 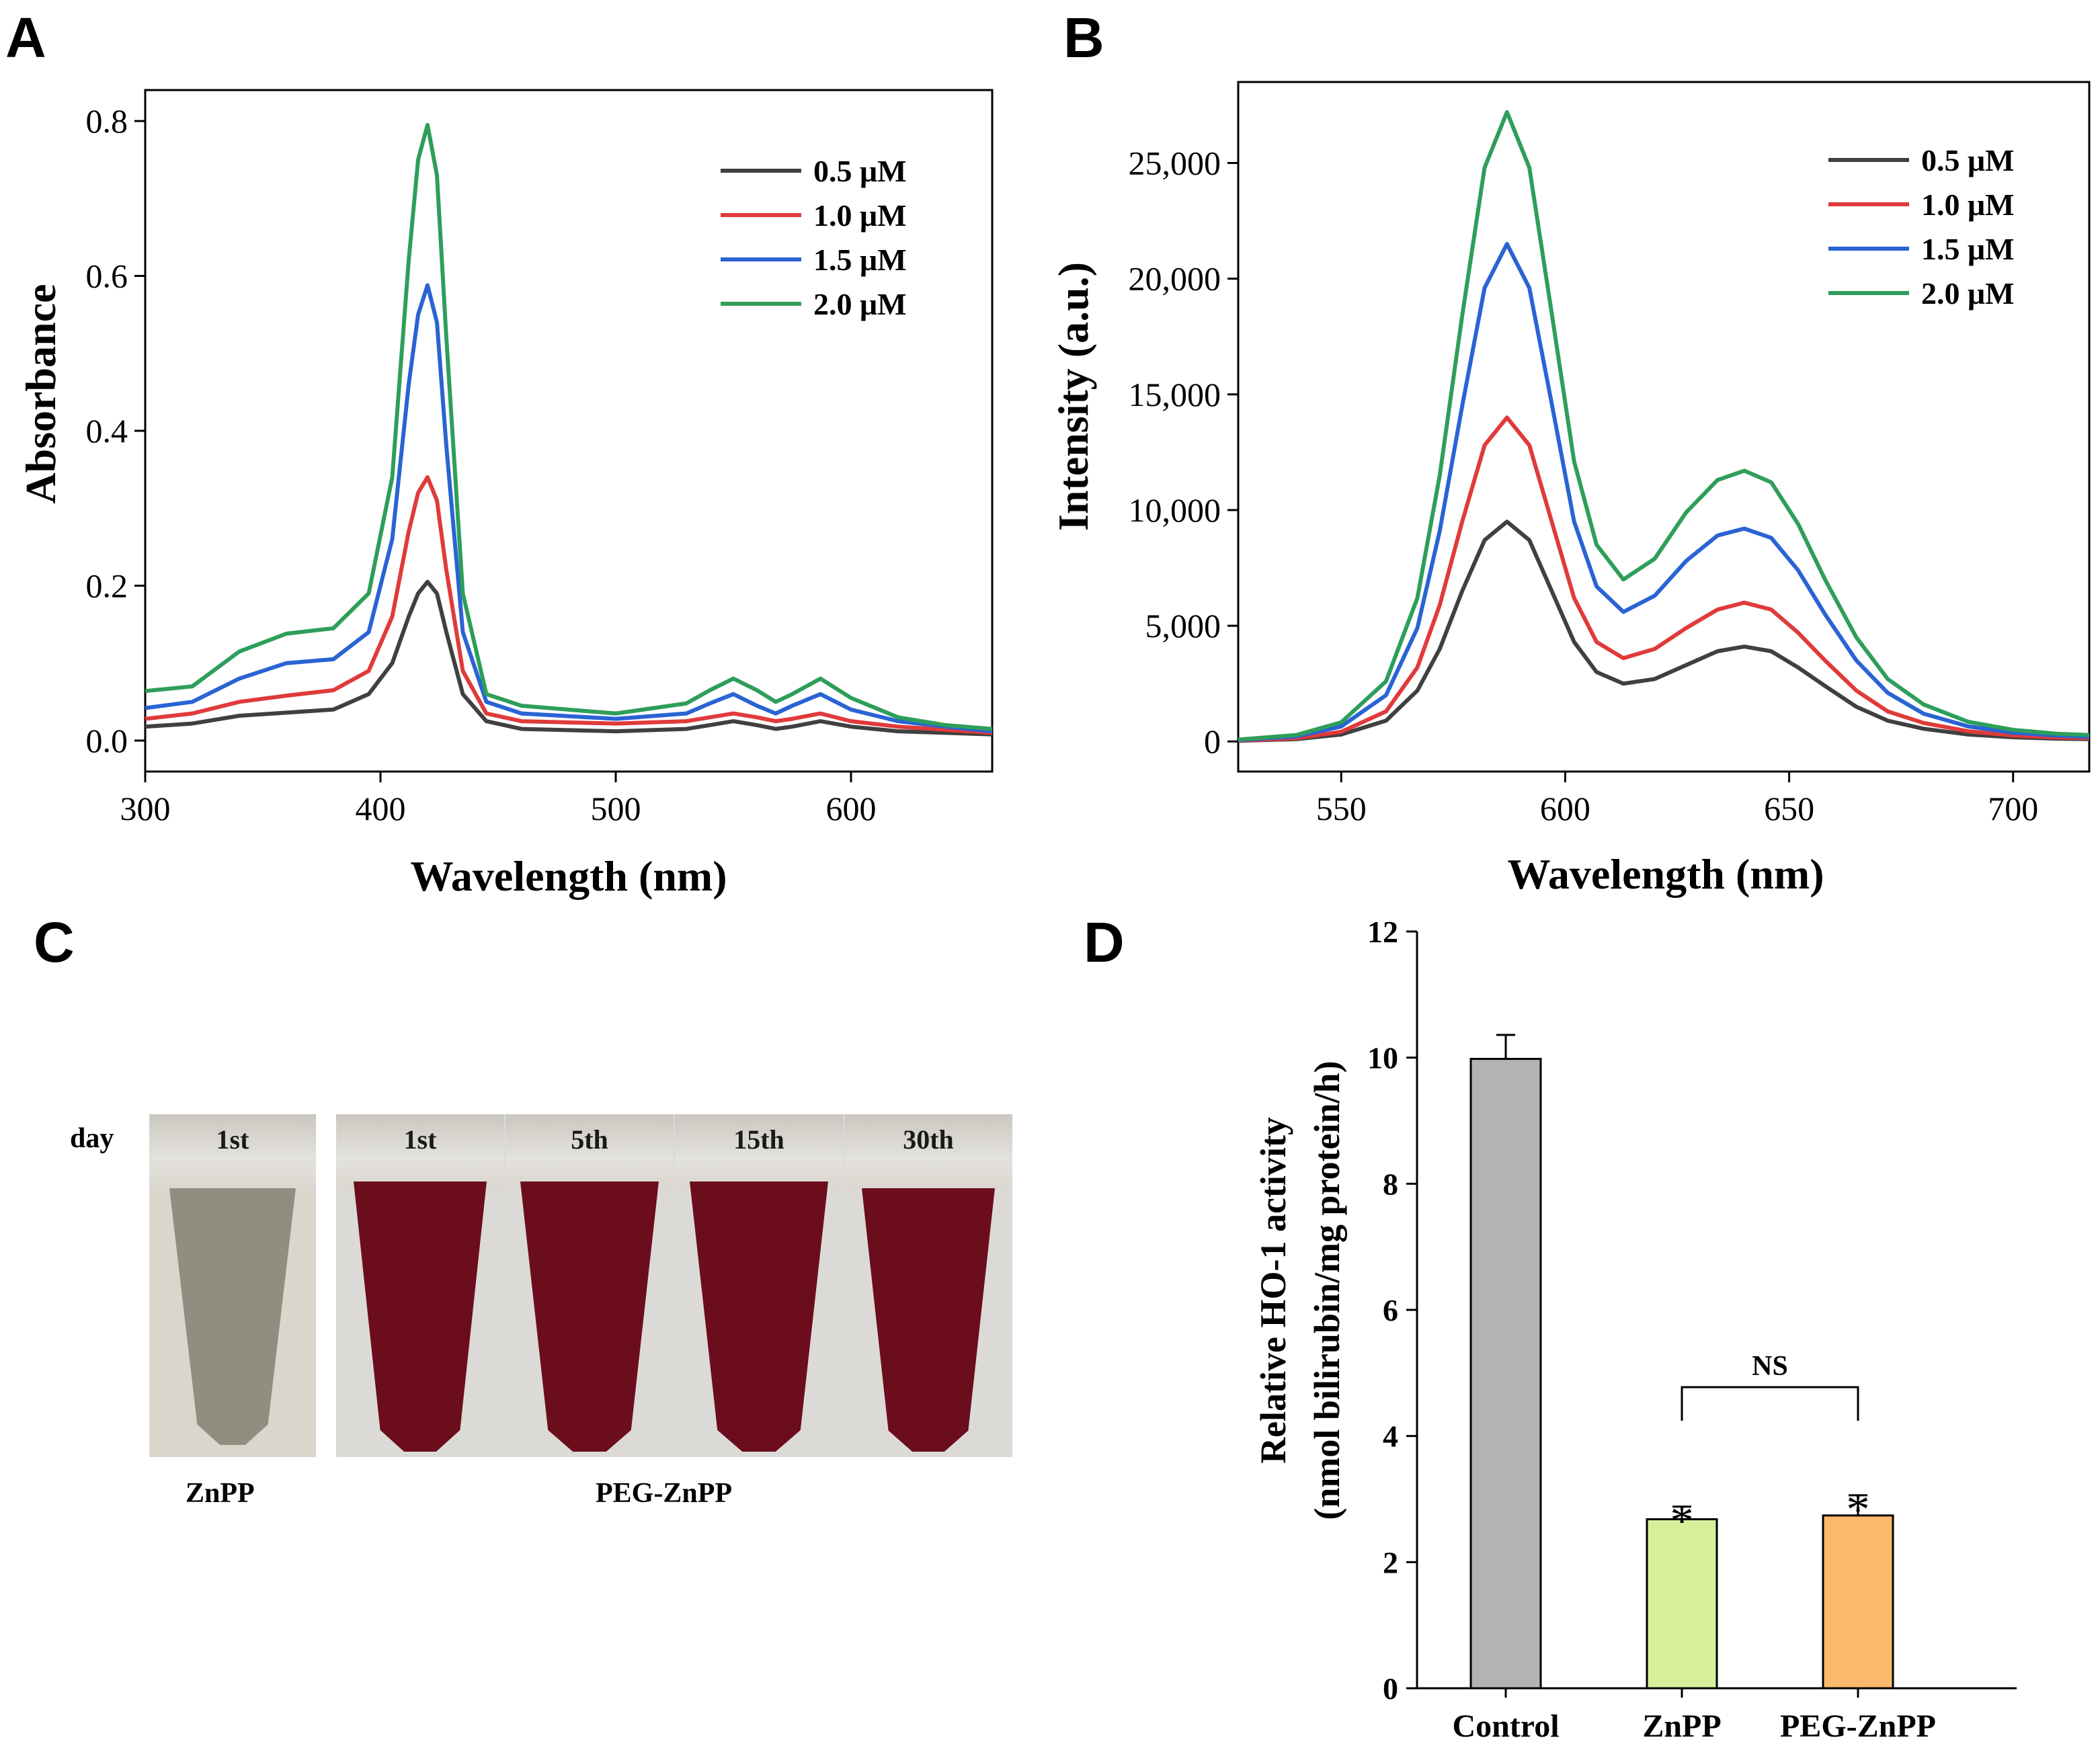 What do you see at coordinates (1770, 1366) in the screenshot?
I see `bracket-label: NS` at bounding box center [1770, 1366].